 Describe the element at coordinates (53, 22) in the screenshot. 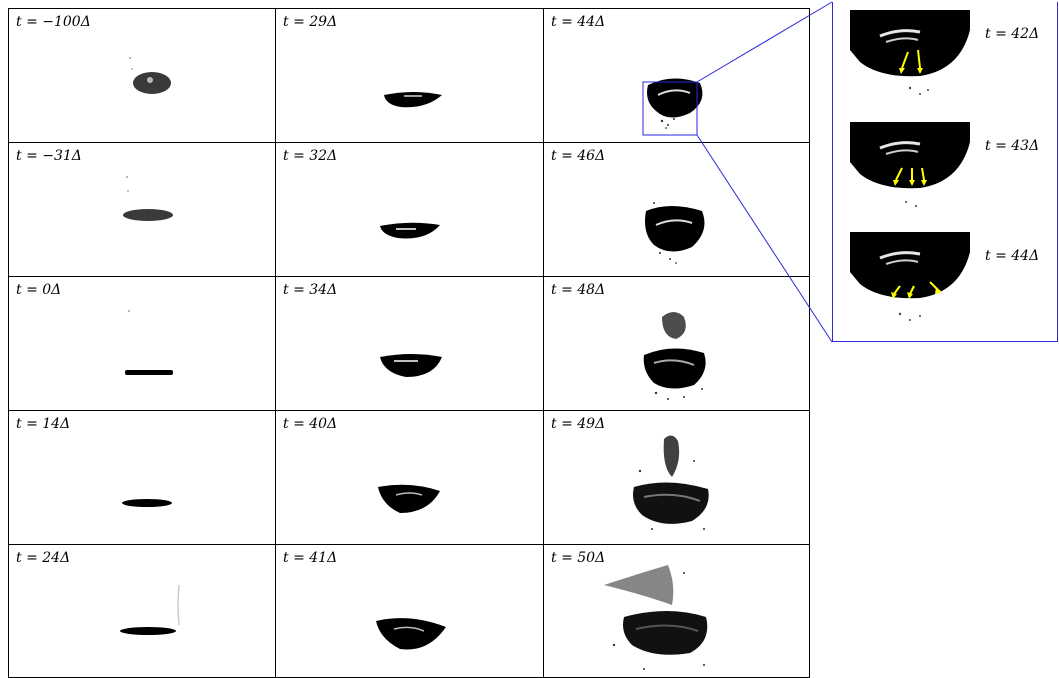

I see `time-label: t = −100Δ` at that location.